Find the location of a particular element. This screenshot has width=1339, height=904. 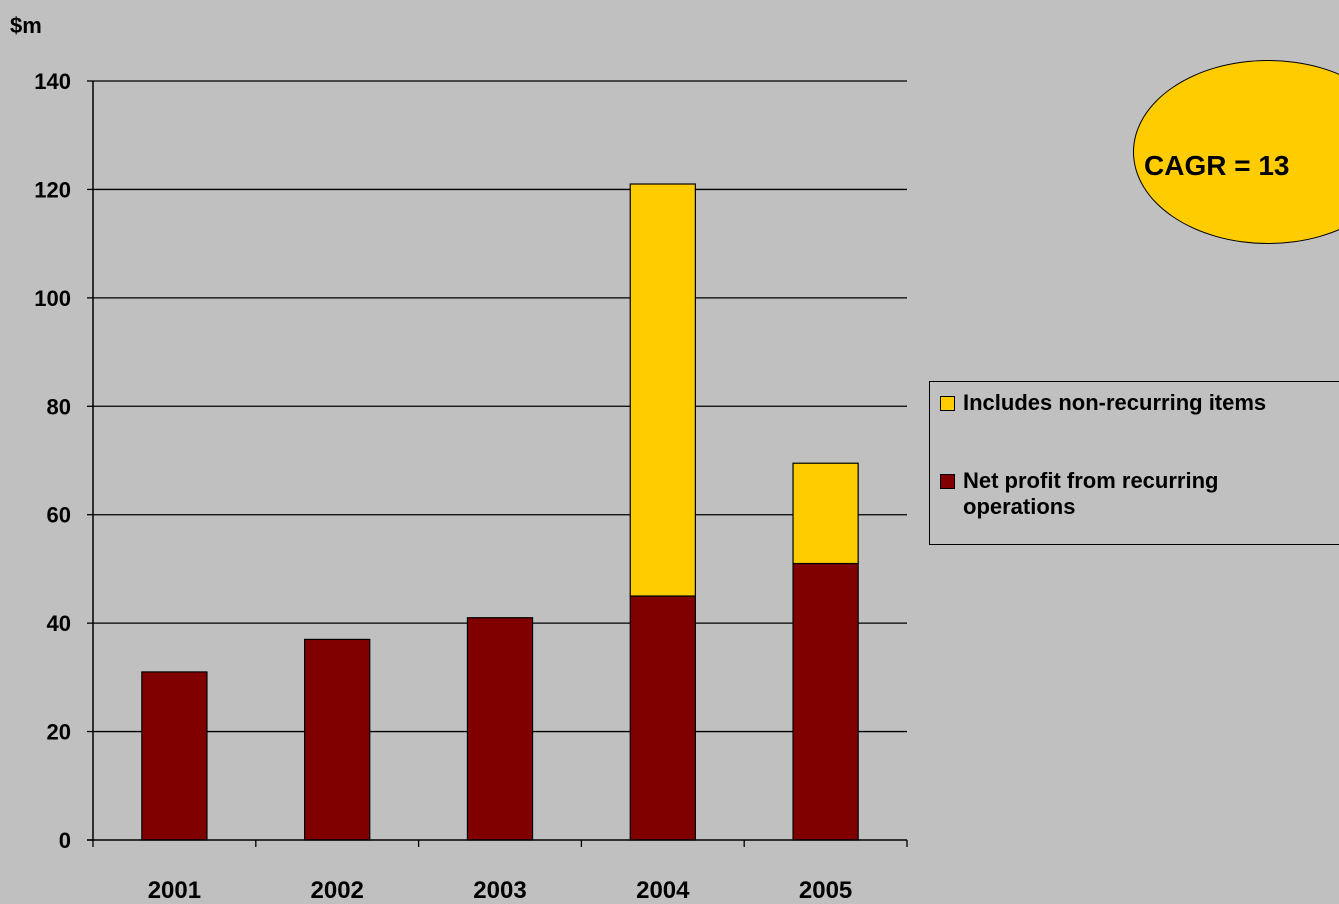

y-tick-label: 100 is located at coordinates (52, 298).